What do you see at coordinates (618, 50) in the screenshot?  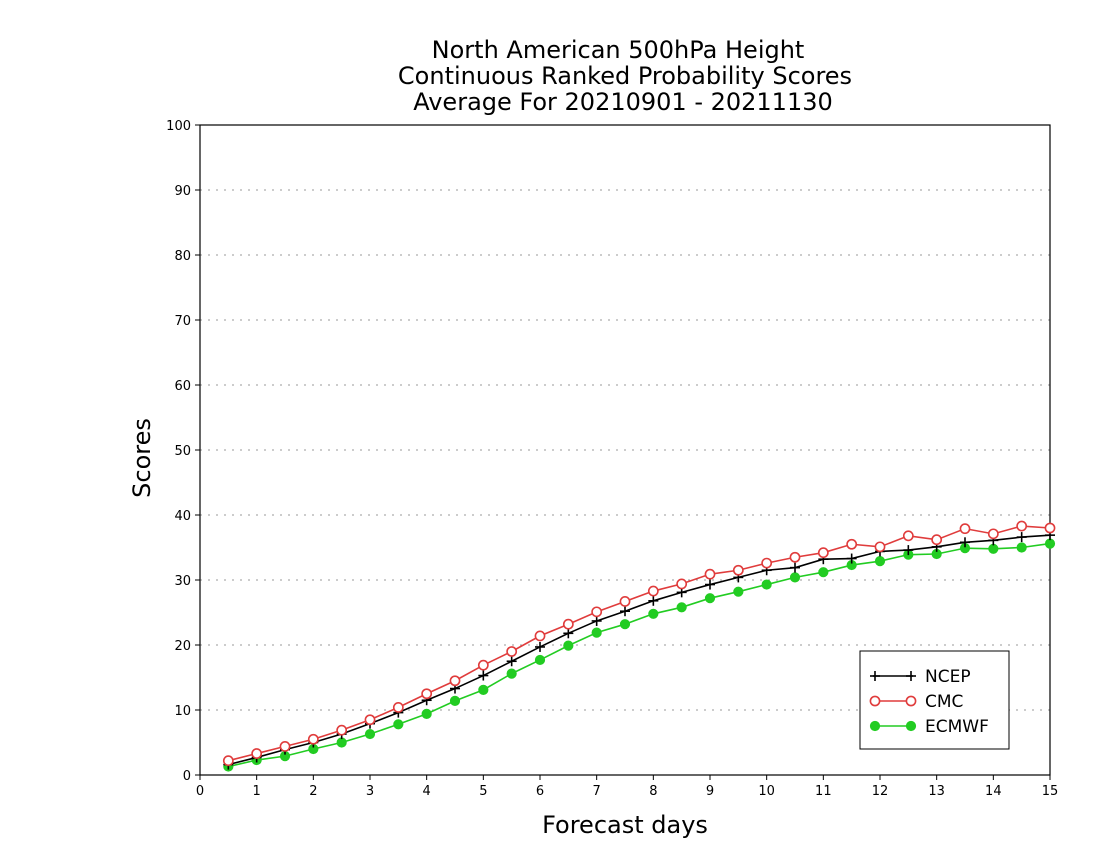 I see `title-line-1: North American 500hPa Height` at bounding box center [618, 50].